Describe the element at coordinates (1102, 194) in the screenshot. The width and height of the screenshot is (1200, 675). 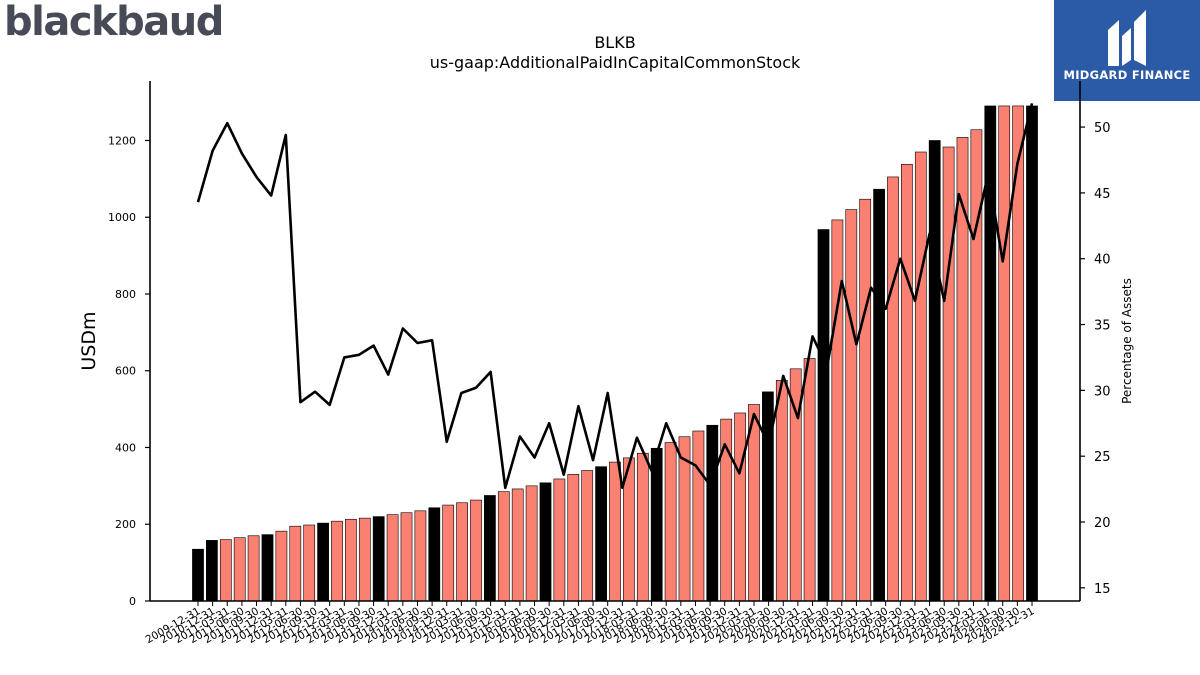
I see `y2-tick-label: 45` at that location.